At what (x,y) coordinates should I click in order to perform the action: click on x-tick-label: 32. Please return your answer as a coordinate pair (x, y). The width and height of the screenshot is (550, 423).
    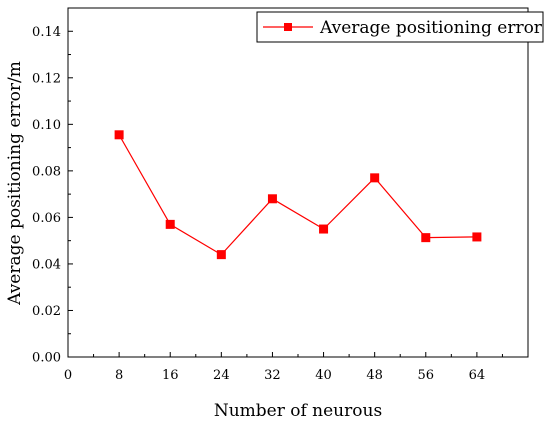
    Looking at the image, I should click on (272, 375).